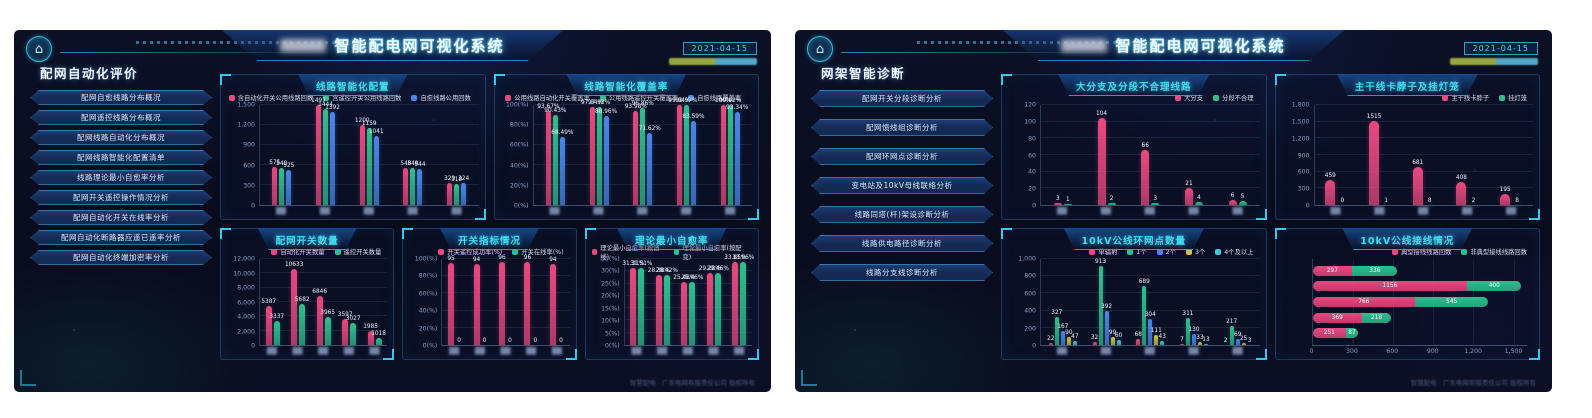  What do you see at coordinates (1193, 336) in the screenshot?
I see `bar: 130` at bounding box center [1193, 336].